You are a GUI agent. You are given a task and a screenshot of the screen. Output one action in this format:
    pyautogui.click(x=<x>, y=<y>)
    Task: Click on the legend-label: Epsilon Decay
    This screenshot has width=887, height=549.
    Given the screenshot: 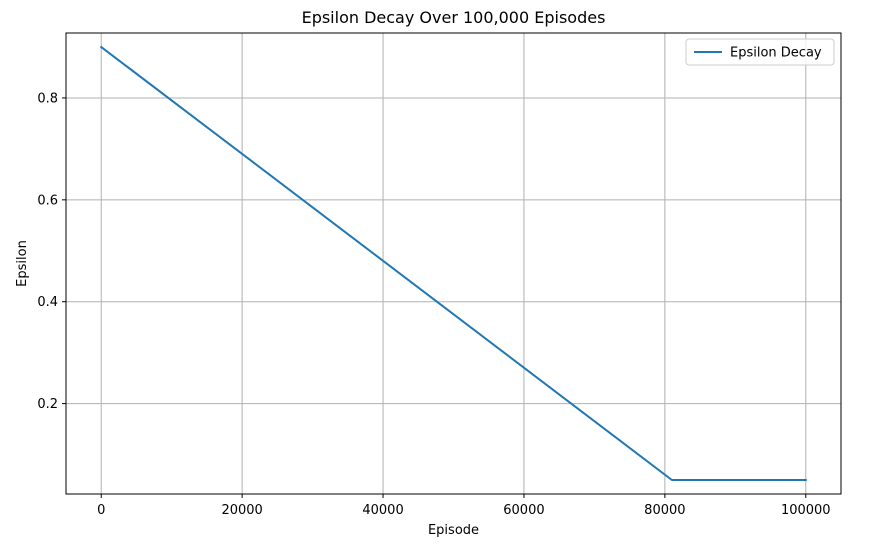 What is the action you would take?
    pyautogui.click(x=776, y=53)
    